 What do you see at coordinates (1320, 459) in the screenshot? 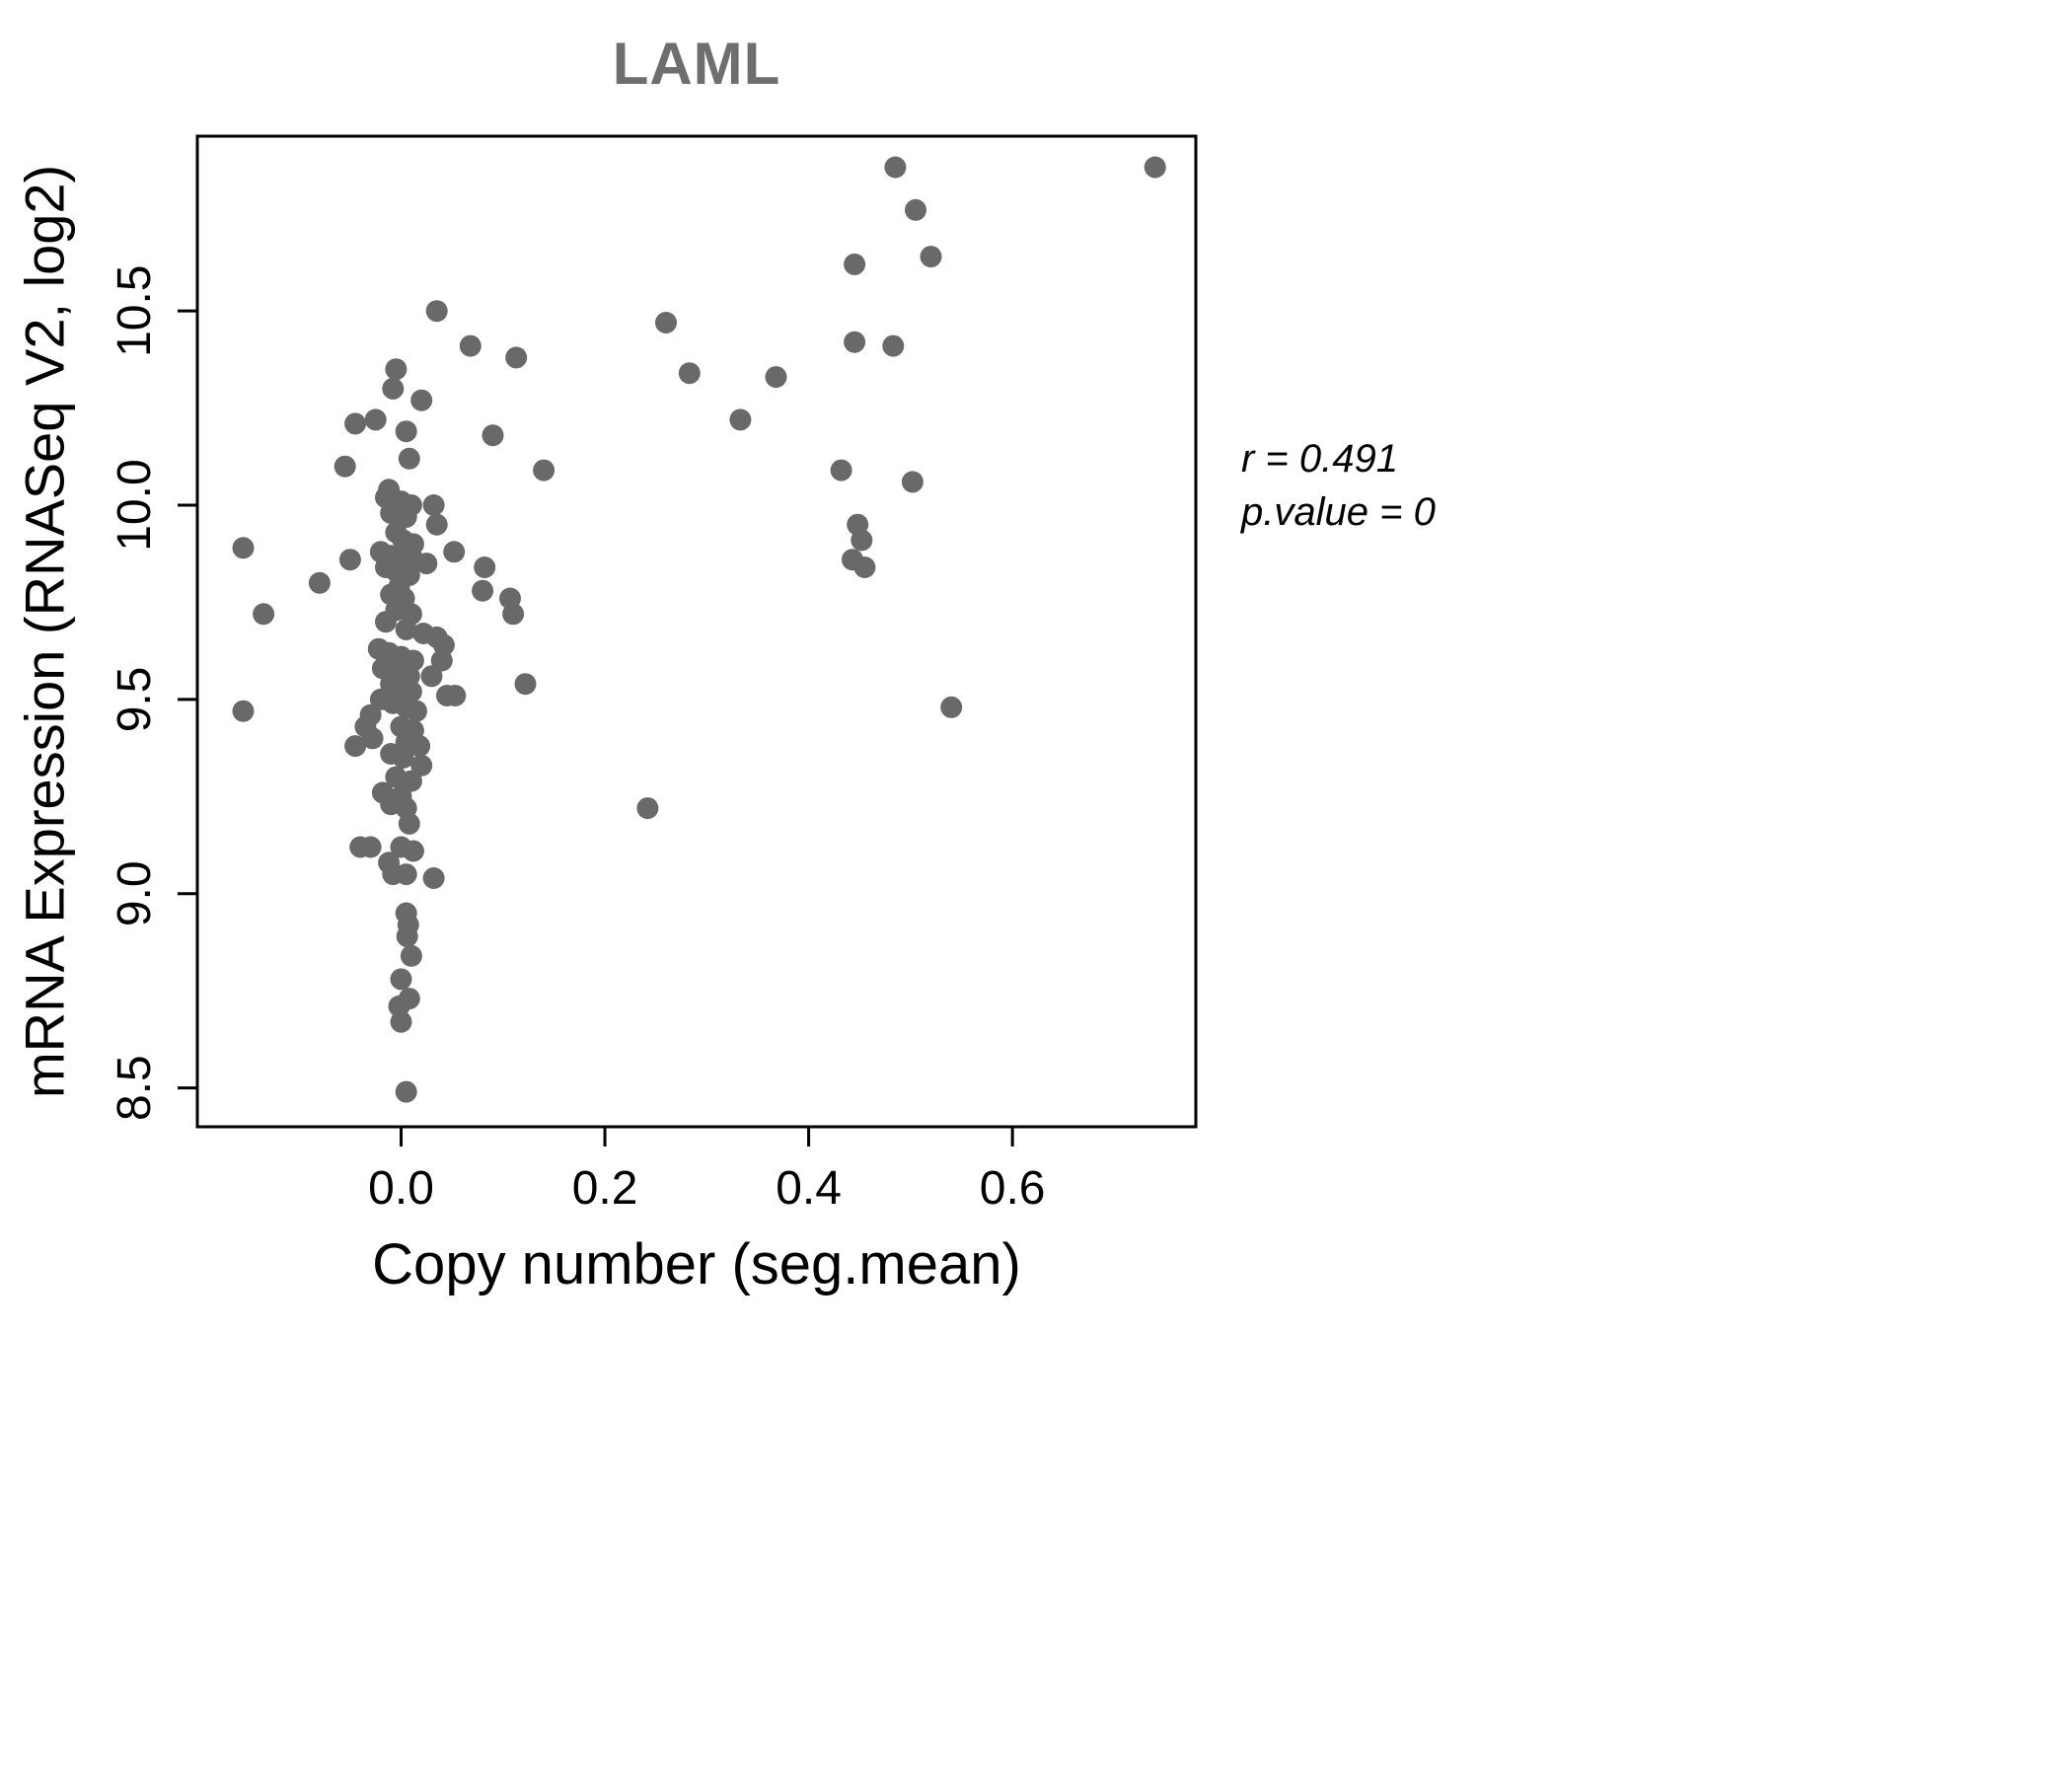
I see `r-value-text: r = 0.491` at bounding box center [1320, 459].